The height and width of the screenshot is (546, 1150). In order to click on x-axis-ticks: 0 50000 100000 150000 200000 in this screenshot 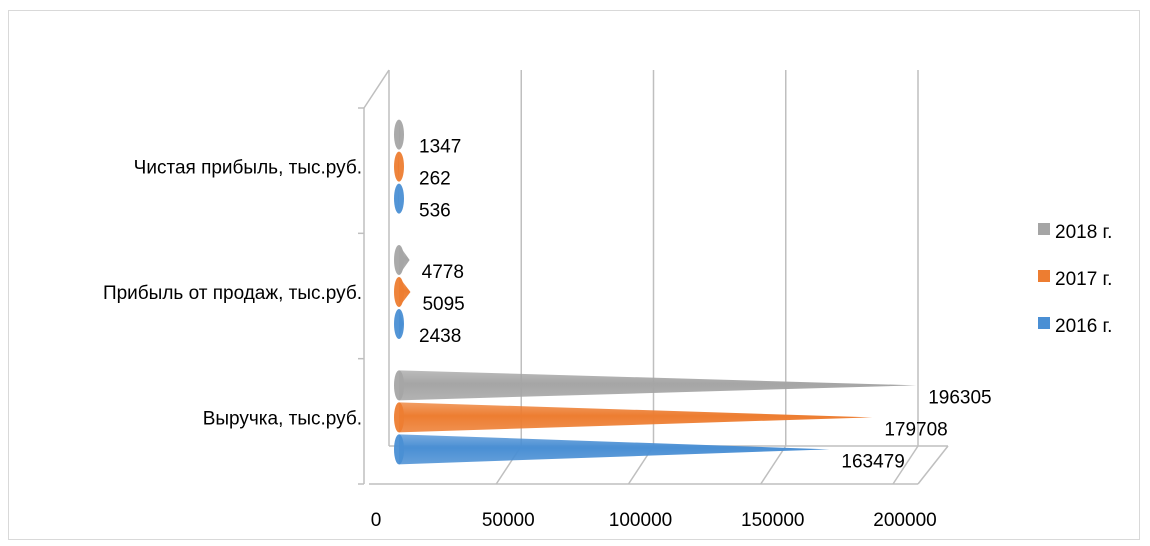, I will do `click(654, 520)`.